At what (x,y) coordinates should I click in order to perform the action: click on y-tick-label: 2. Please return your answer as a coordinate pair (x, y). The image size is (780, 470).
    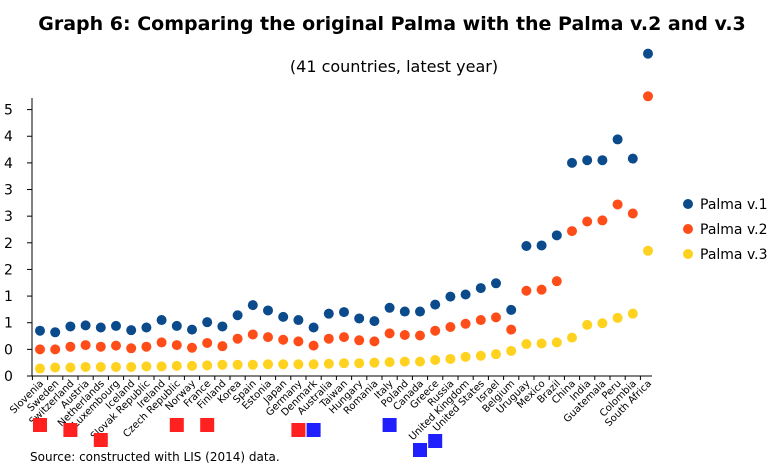
    Looking at the image, I should click on (8, 244).